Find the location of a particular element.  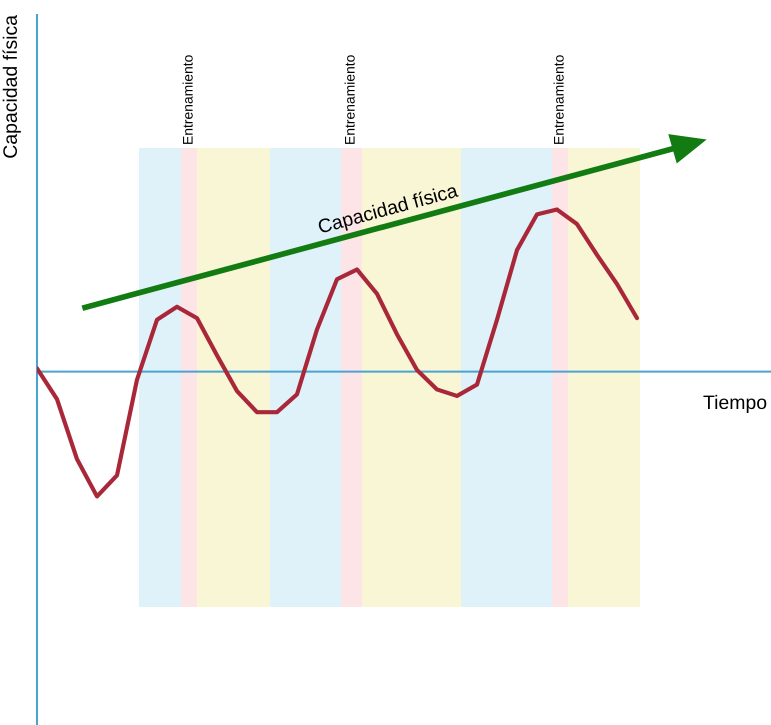

x-axis-title: Tiempo is located at coordinates (734, 403).